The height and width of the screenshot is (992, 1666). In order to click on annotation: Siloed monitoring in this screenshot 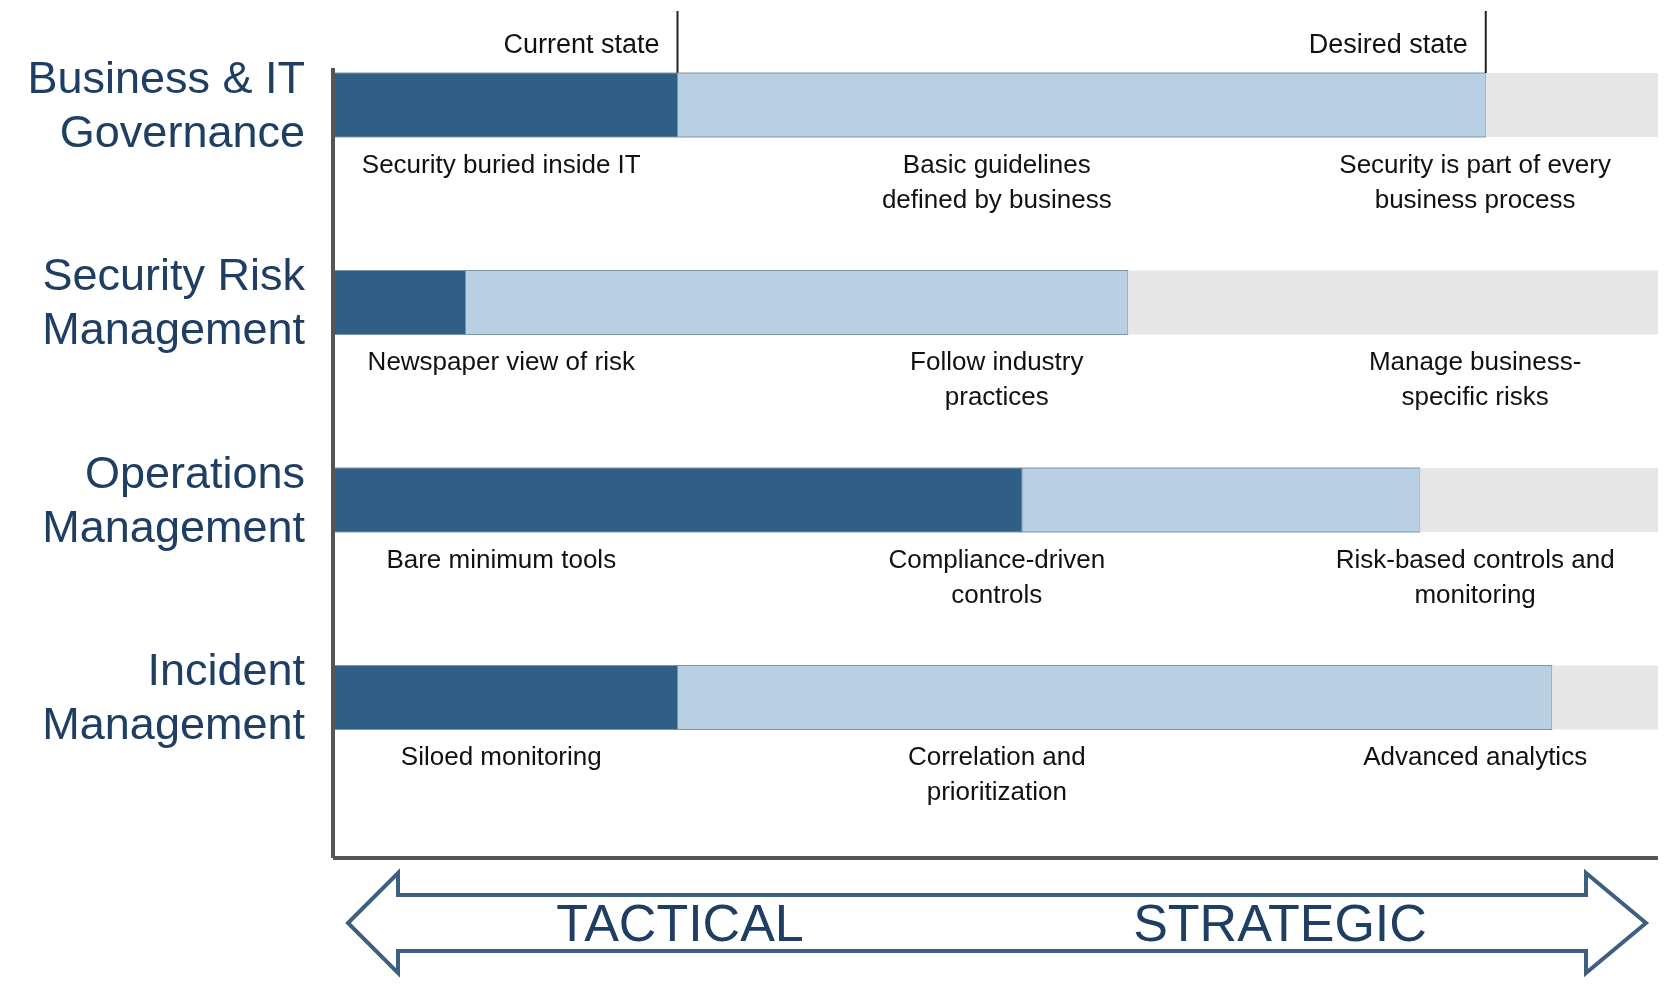, I will do `click(501, 757)`.